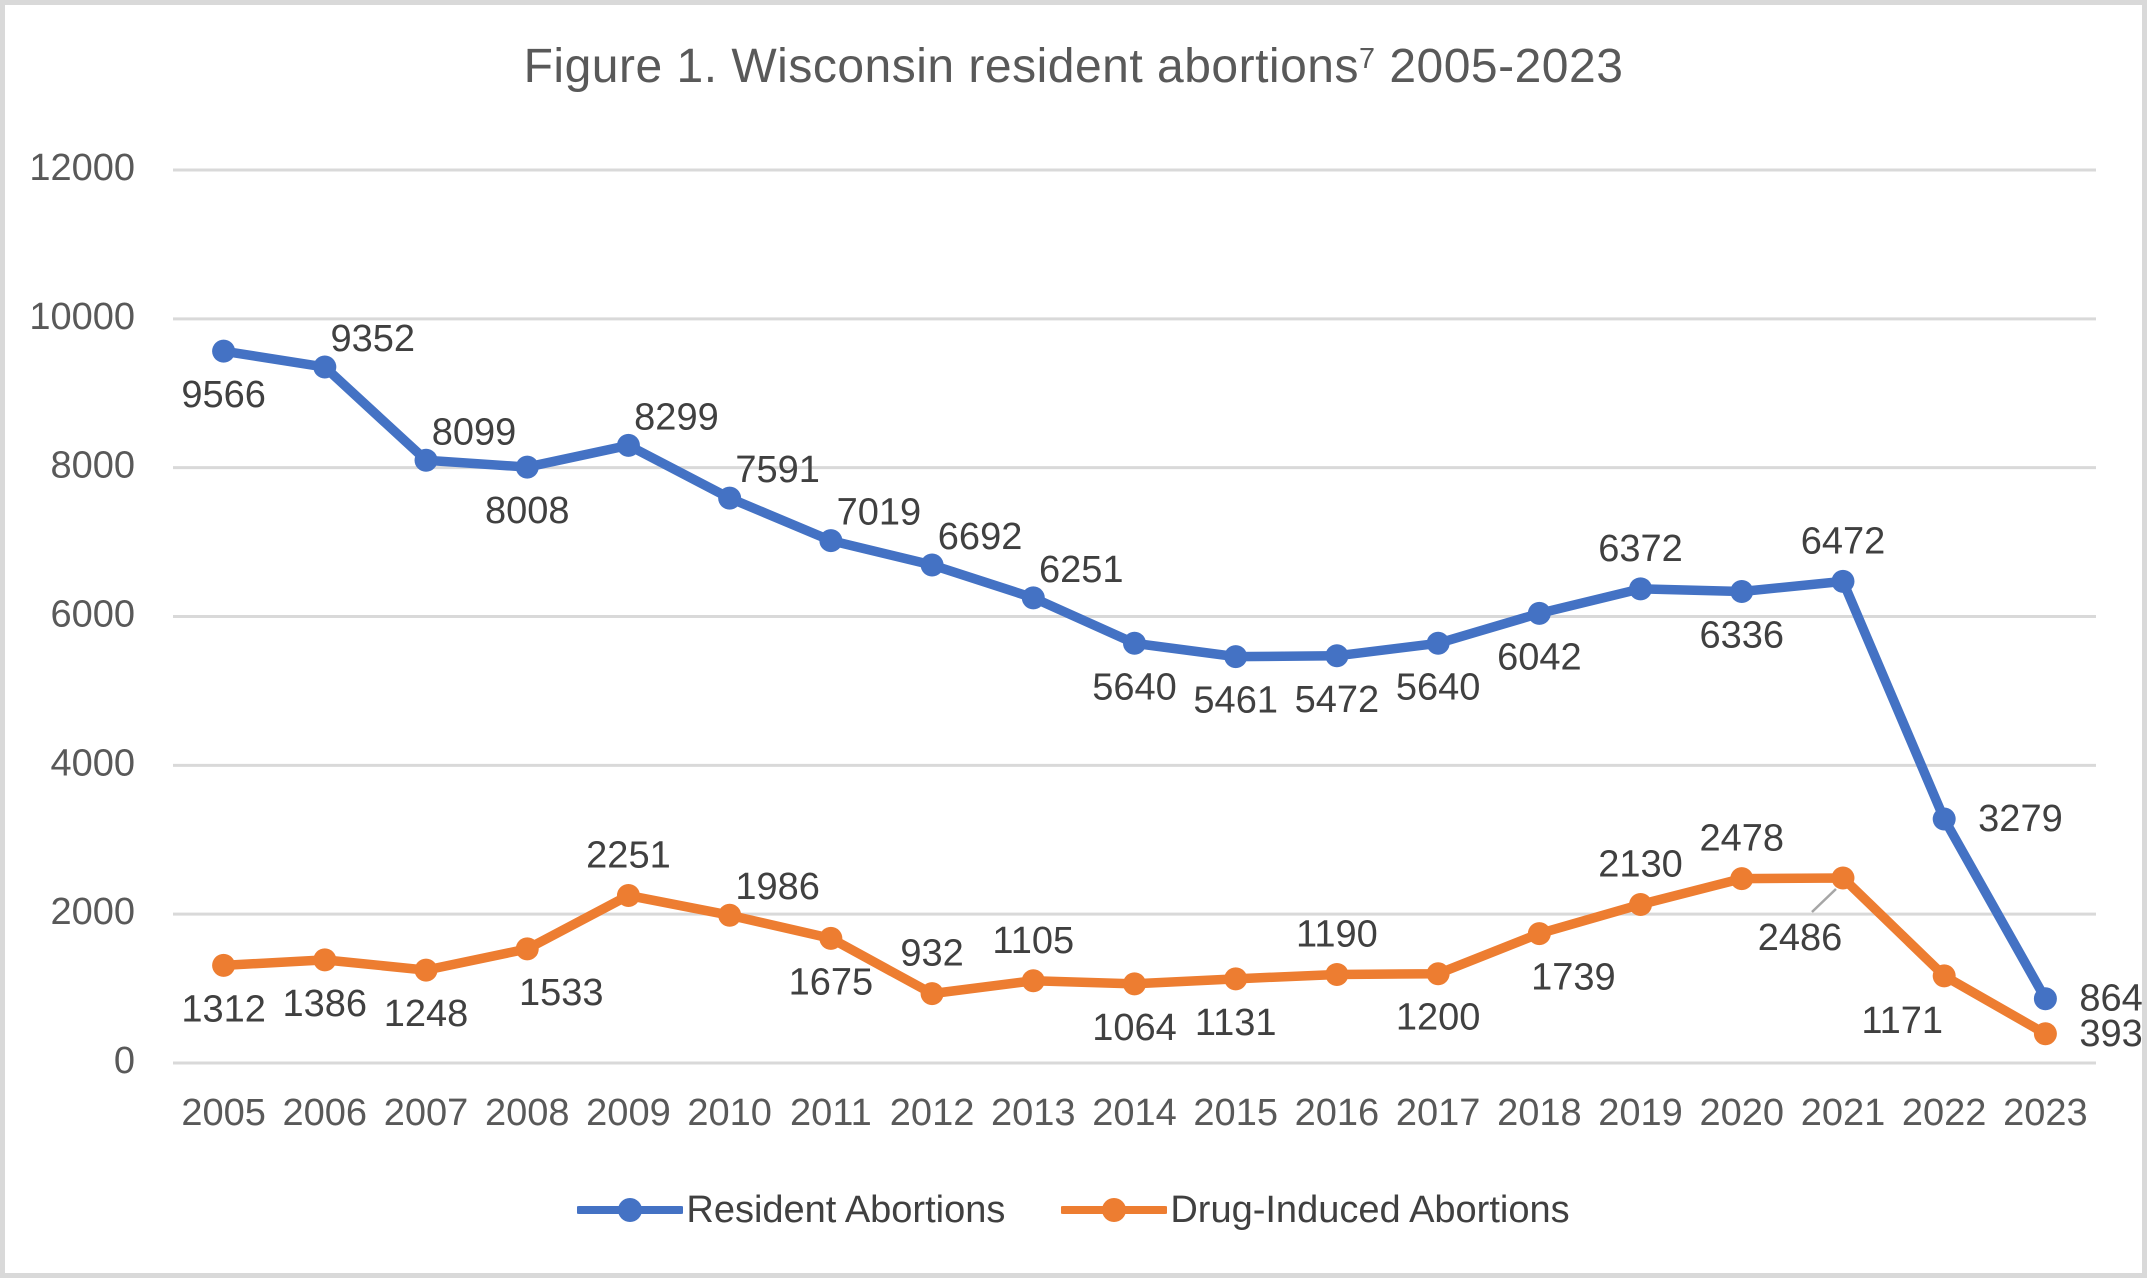 This screenshot has width=2147, height=1278. I want to click on resident-abortions-data-label: 6692, so click(980, 537).